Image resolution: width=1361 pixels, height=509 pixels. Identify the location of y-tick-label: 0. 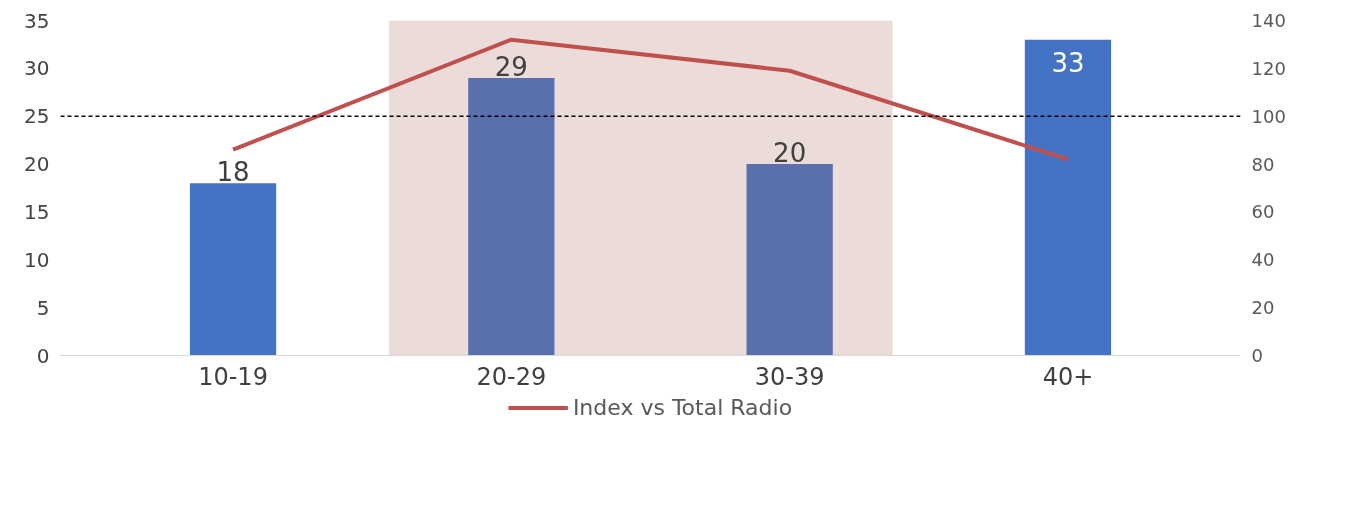
(43, 355).